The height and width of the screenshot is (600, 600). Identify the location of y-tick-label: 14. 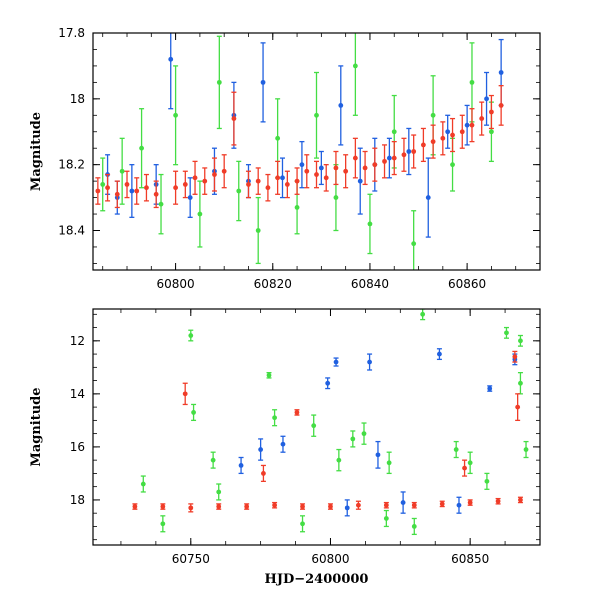
(77, 394).